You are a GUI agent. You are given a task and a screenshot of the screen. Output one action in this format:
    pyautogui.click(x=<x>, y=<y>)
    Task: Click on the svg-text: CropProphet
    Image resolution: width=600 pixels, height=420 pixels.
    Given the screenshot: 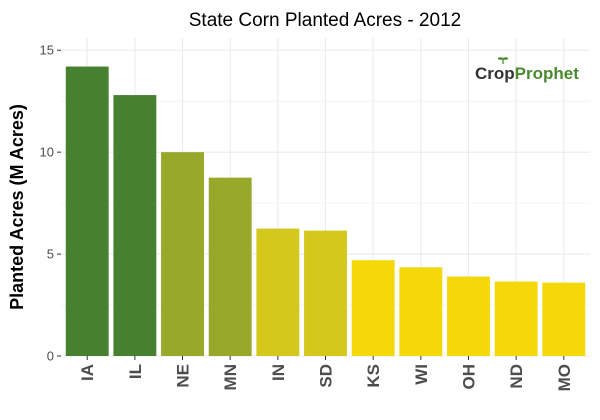 What is the action you would take?
    pyautogui.click(x=527, y=73)
    